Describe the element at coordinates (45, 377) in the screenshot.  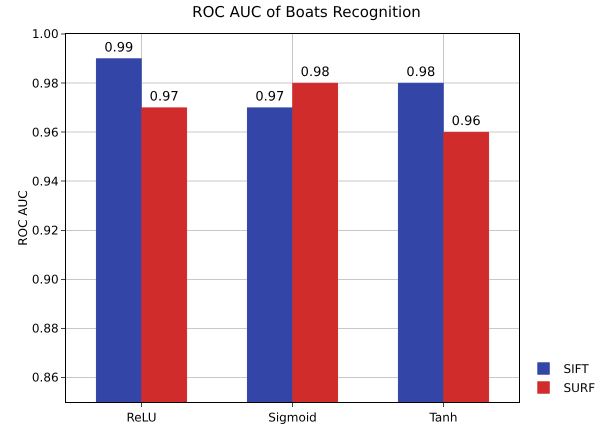
I see `y-tick-label: 0.86` at that location.